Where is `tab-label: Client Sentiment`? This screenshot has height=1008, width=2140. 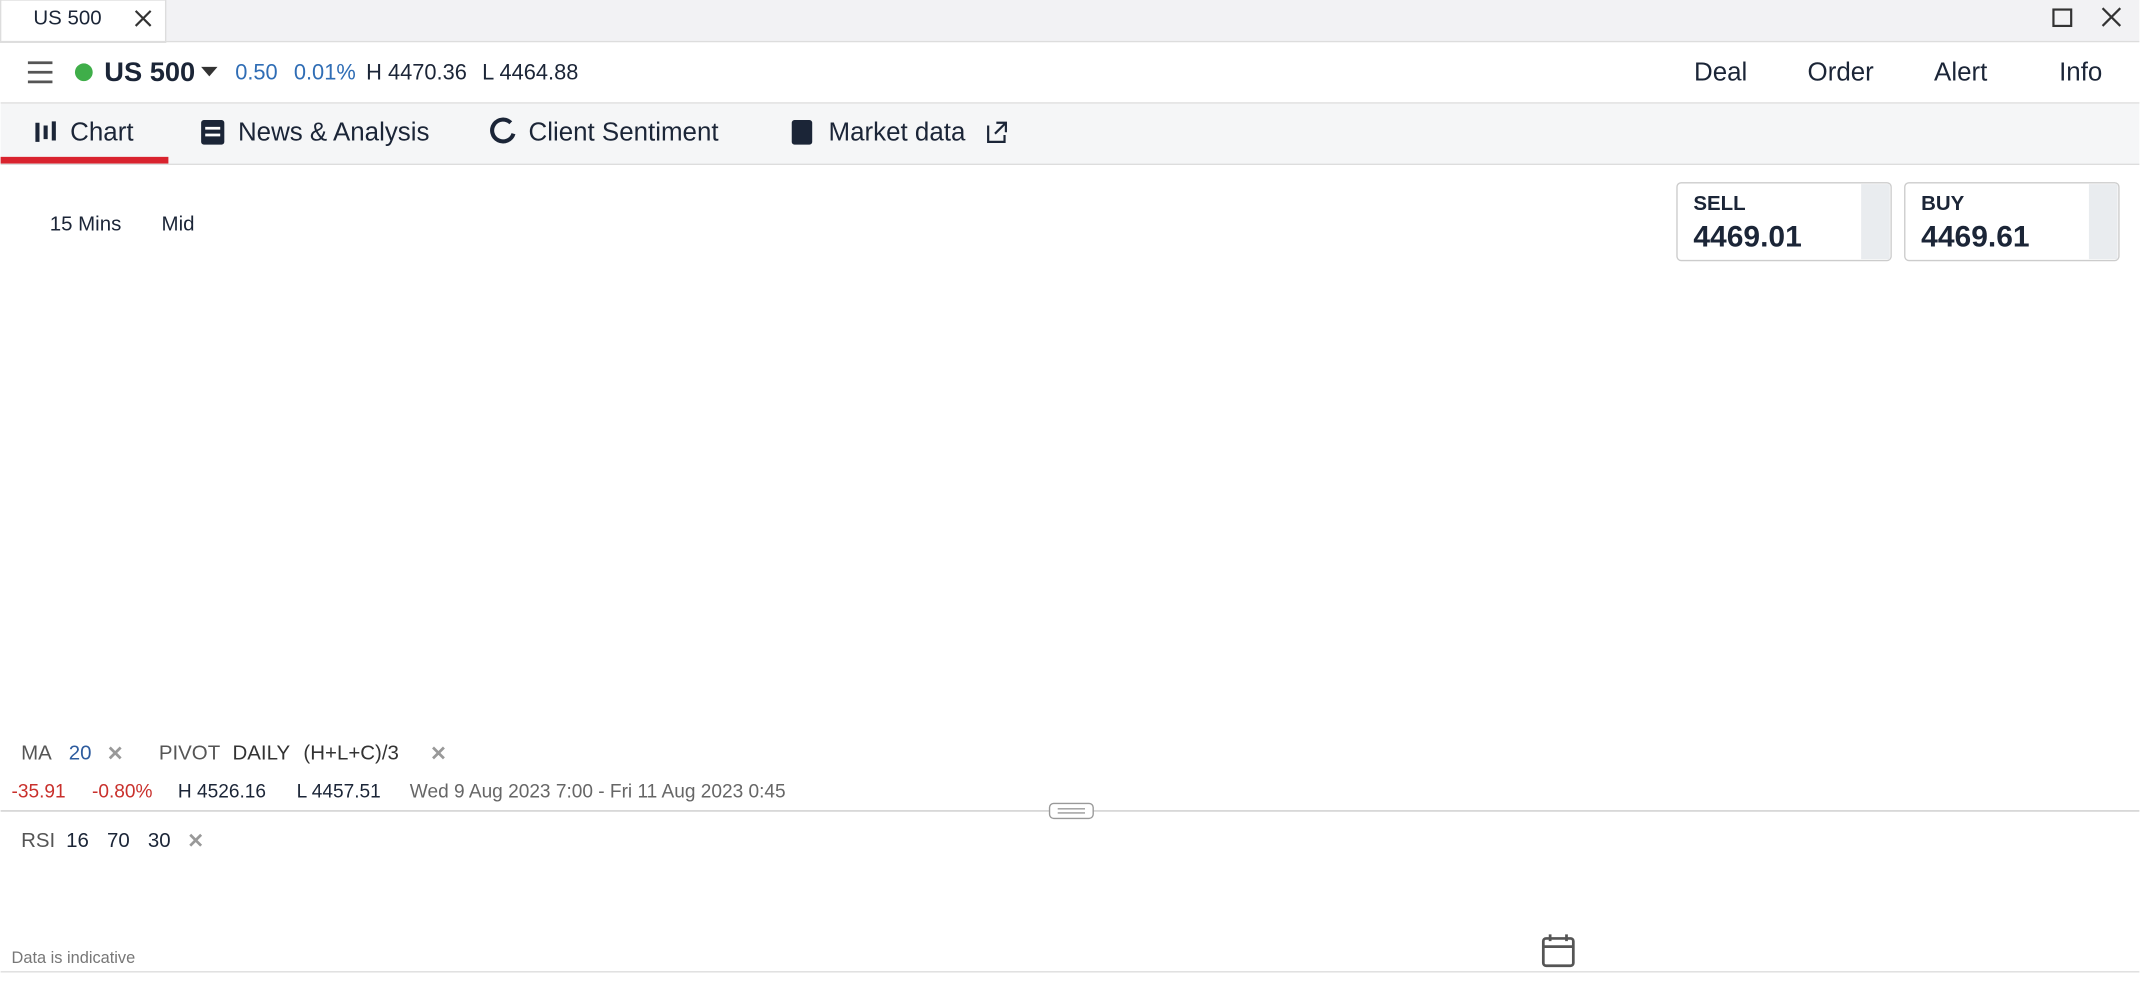
tab-label: Client Sentiment is located at coordinates (623, 133).